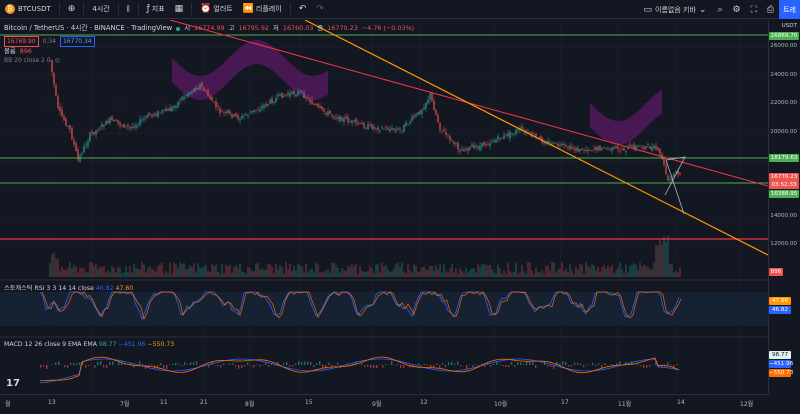 This screenshot has width=800, height=414. Describe the element at coordinates (262, 9) in the screenshot. I see `replay-button: ⏪ 리플레이` at that location.